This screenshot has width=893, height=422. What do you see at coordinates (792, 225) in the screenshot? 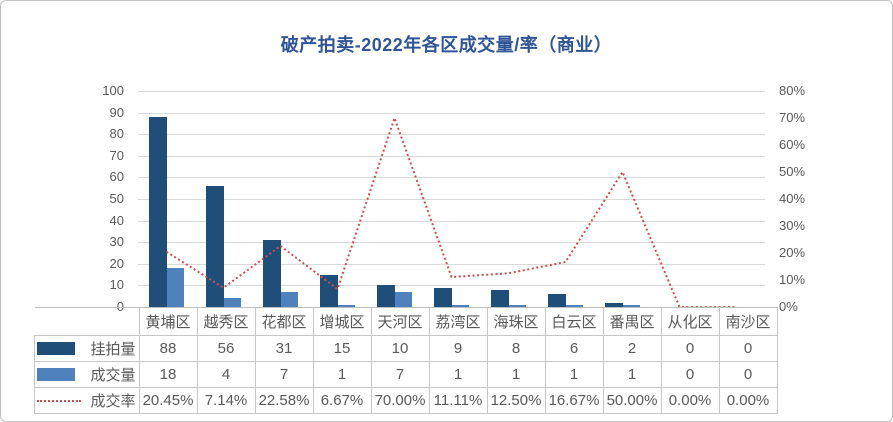
I see `axis-tick-label: 30%` at bounding box center [792, 225].